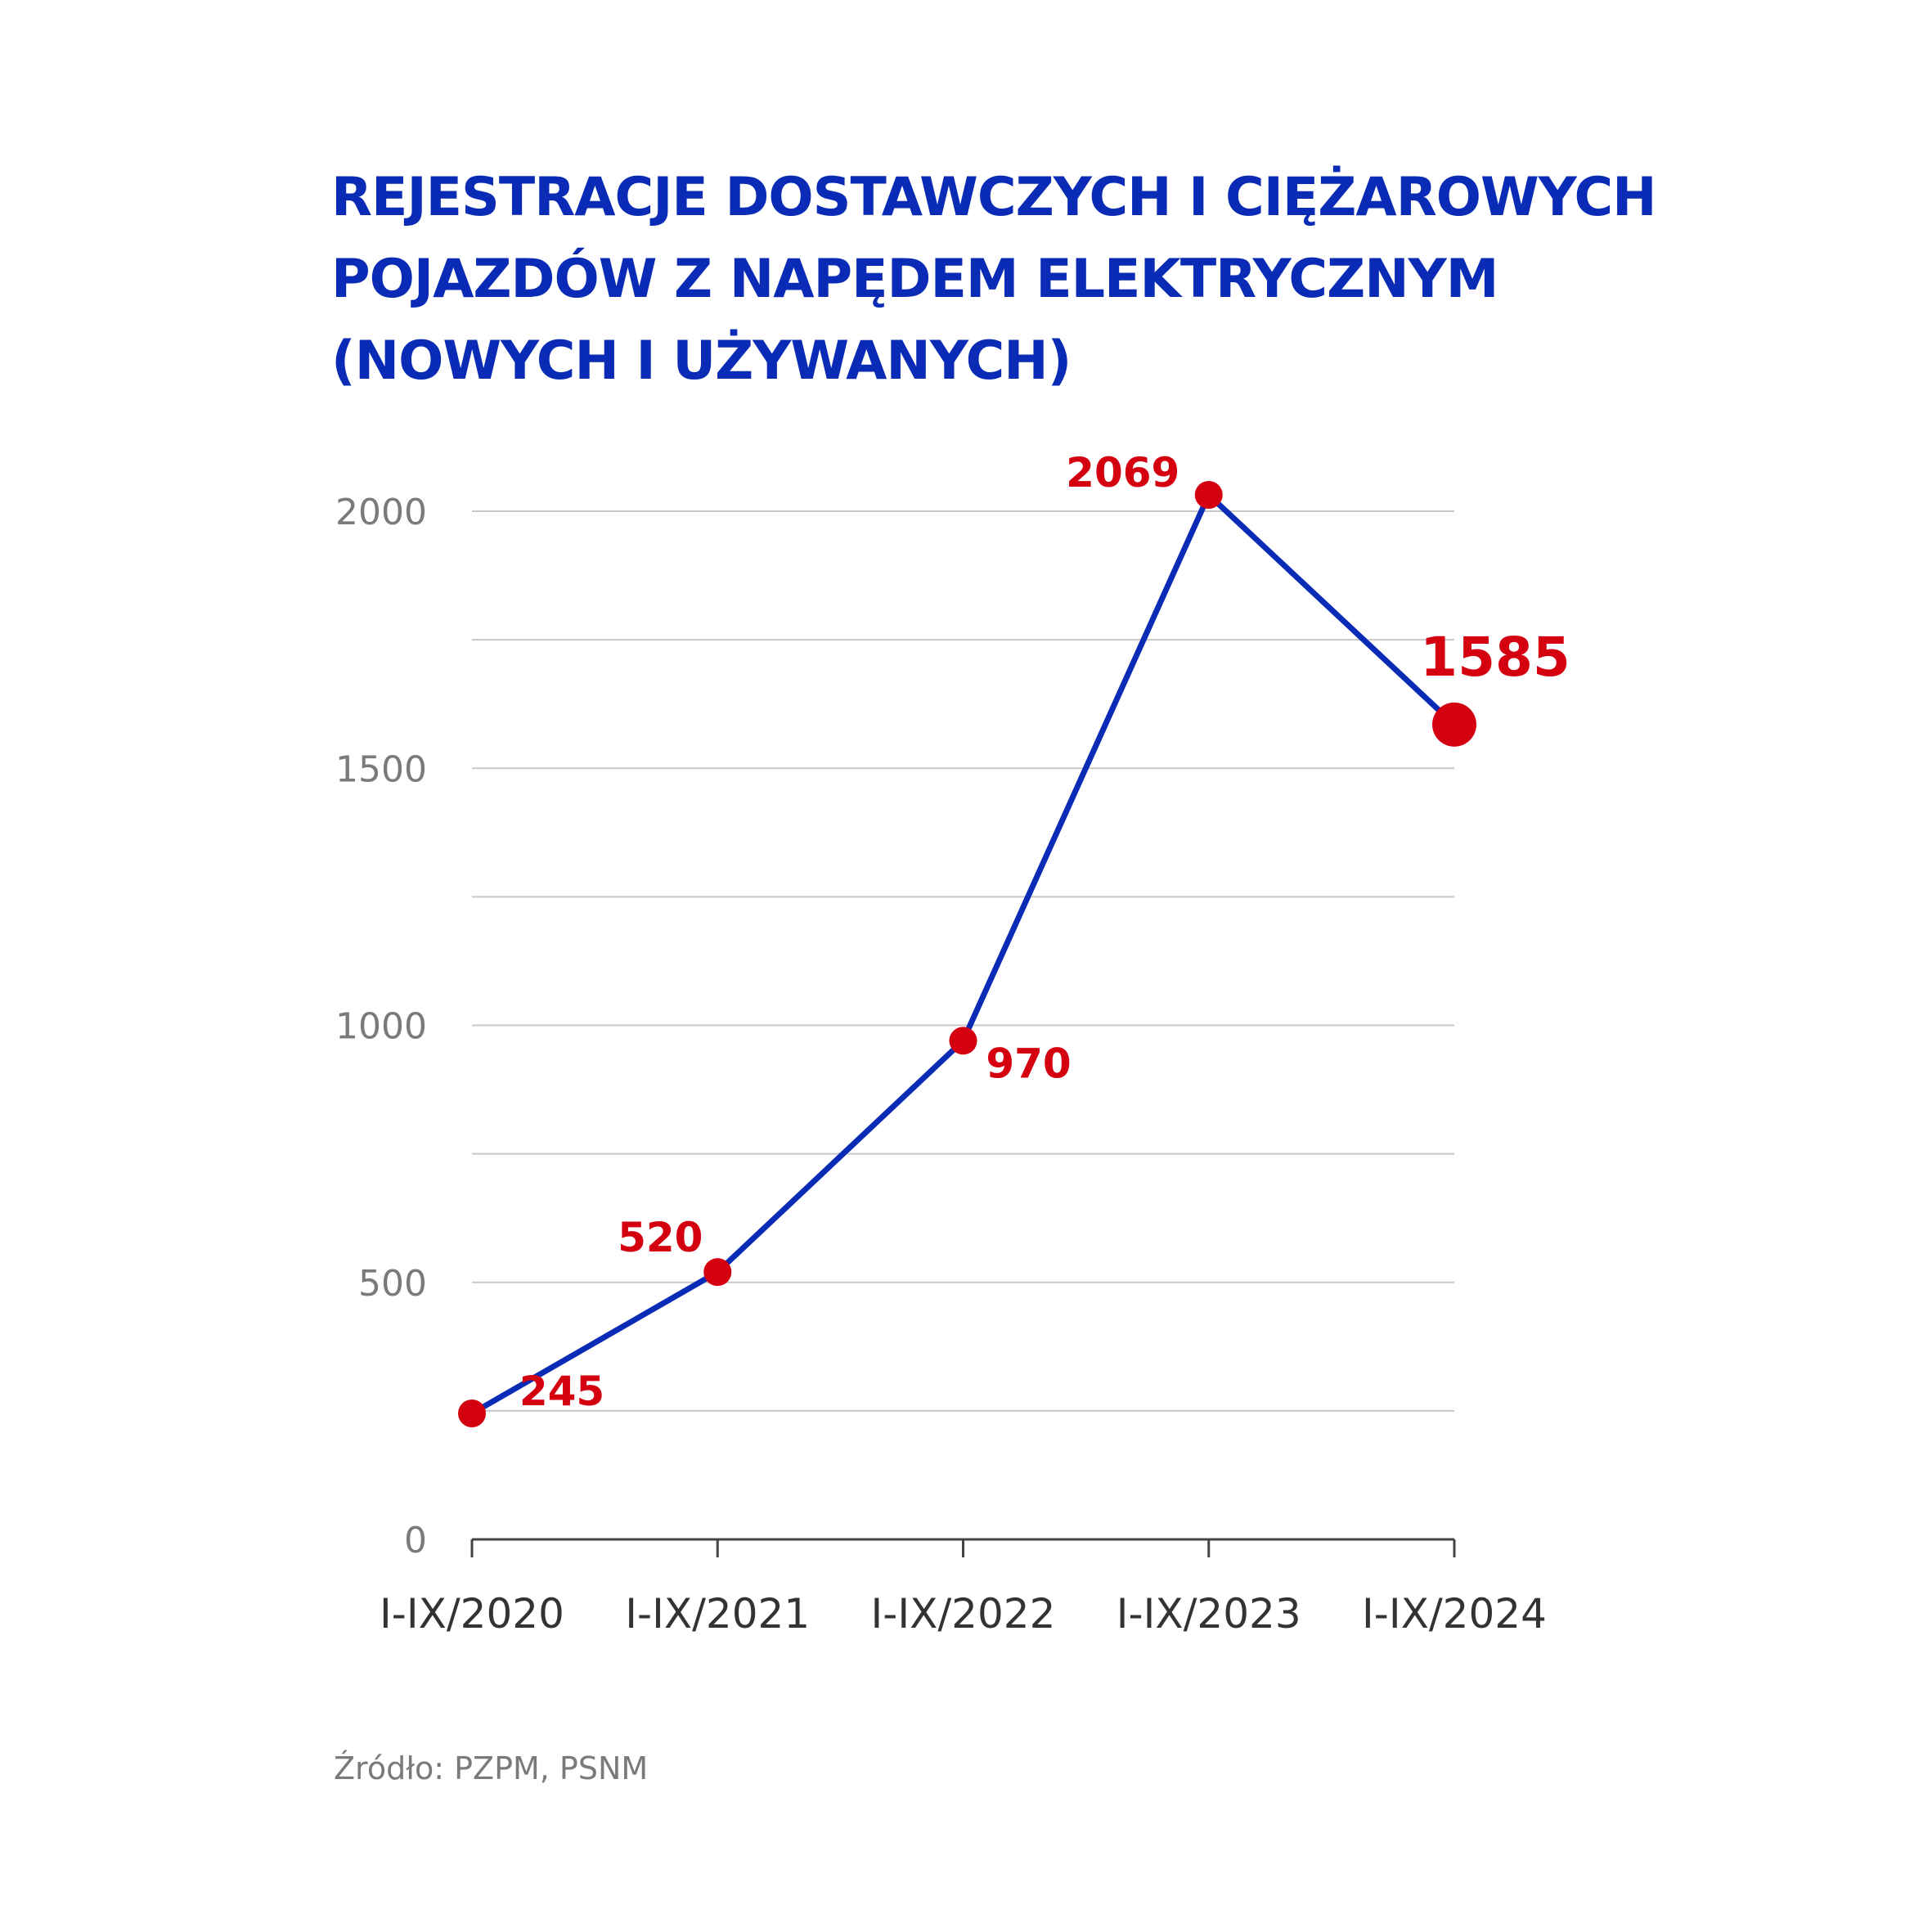 The image size is (1932, 1932). What do you see at coordinates (416, 1540) in the screenshot?
I see `y-tick-label: 0` at bounding box center [416, 1540].